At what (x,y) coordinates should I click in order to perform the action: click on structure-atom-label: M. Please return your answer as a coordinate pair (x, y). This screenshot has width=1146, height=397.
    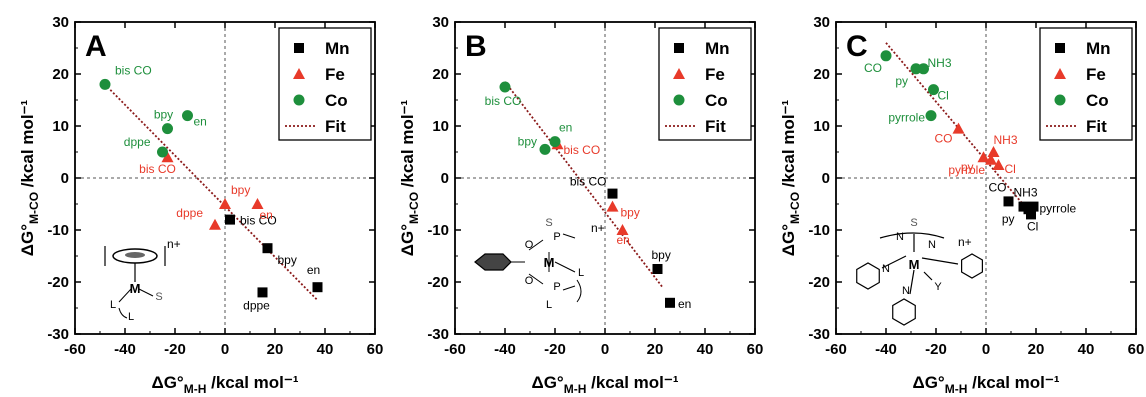
    Looking at the image, I should click on (549, 262).